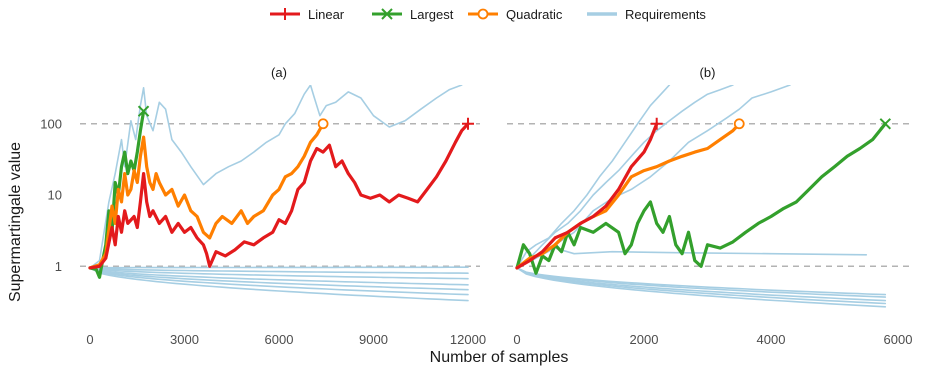 This screenshot has height=373, width=927. I want to click on legend-label: Linear, so click(326, 14).